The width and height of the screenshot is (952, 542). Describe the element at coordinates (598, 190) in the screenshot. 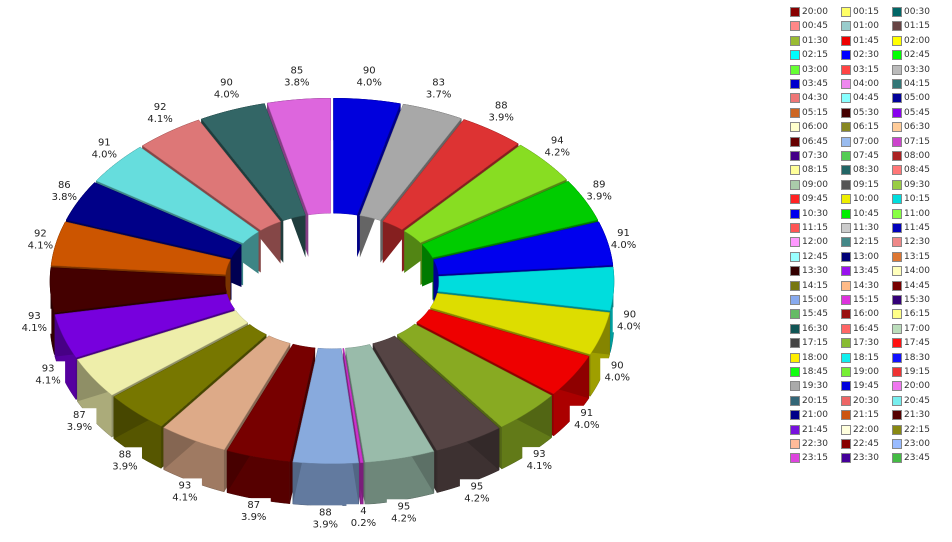

I see `slice-label: 893.9%` at that location.